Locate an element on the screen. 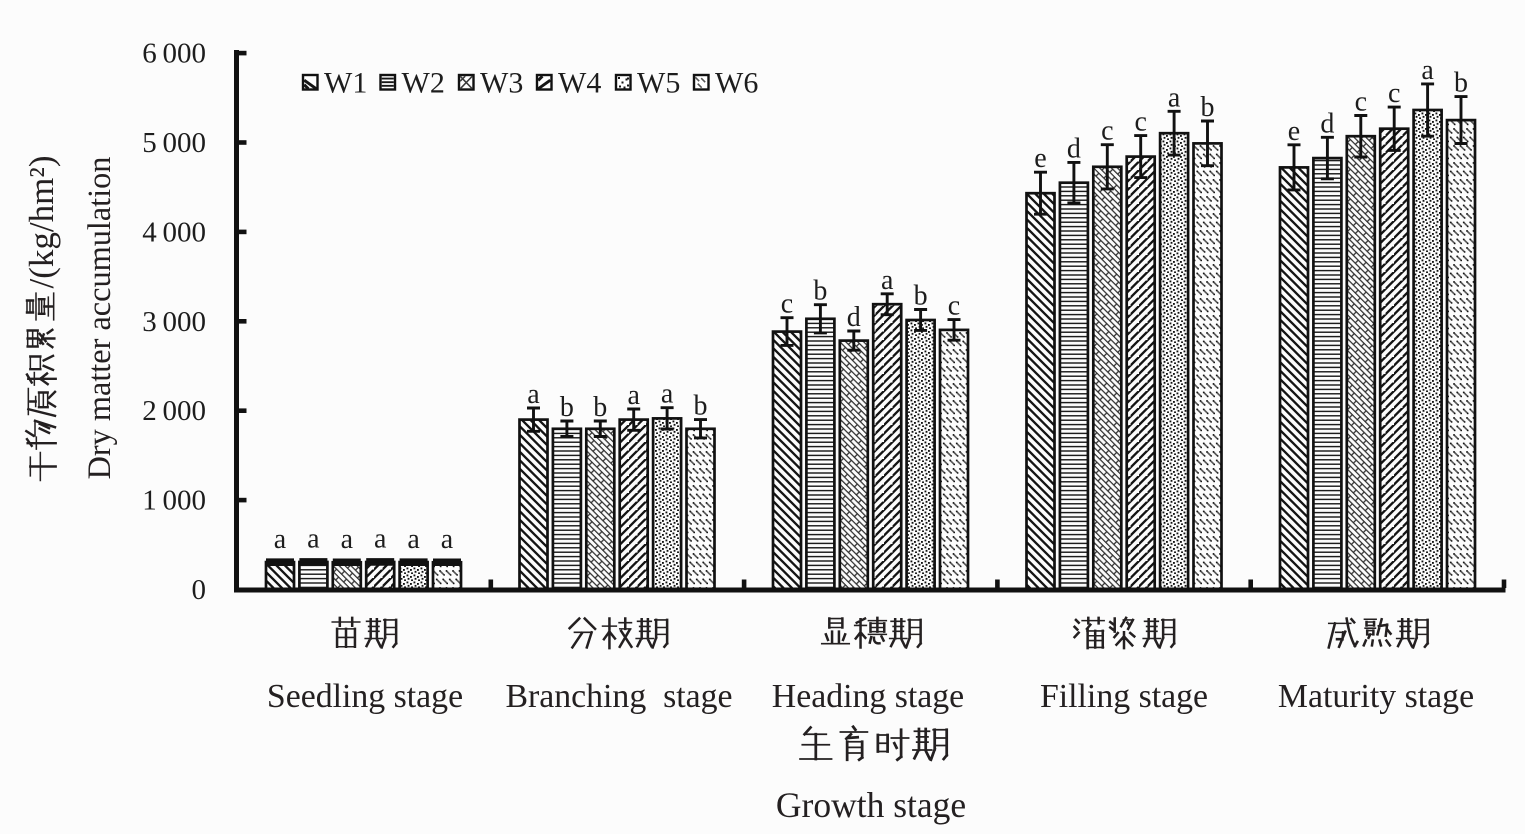  svg-text: W5 is located at coordinates (658, 83).